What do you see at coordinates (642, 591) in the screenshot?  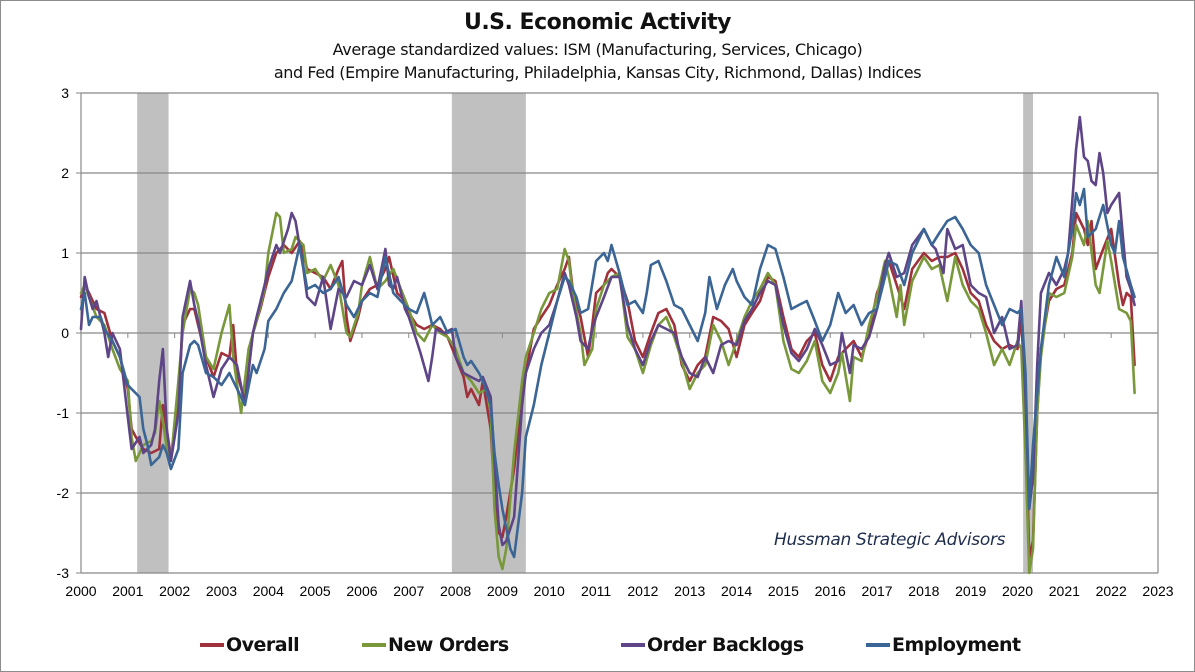 I see `x-tick-label: 2012` at bounding box center [642, 591].